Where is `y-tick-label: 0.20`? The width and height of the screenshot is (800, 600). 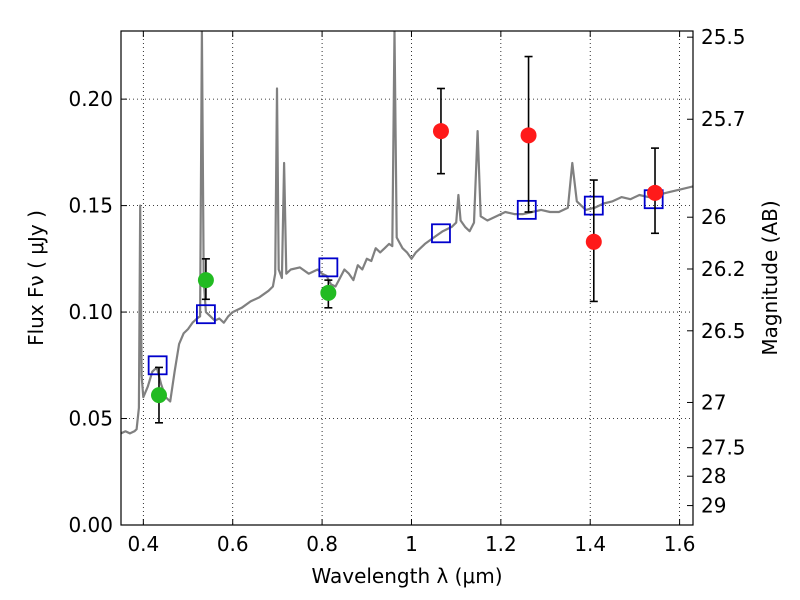 y-tick-label: 0.20 is located at coordinates (90, 99).